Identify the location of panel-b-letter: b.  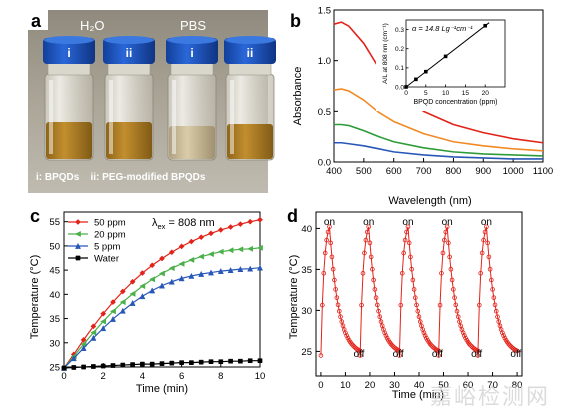
(295, 21).